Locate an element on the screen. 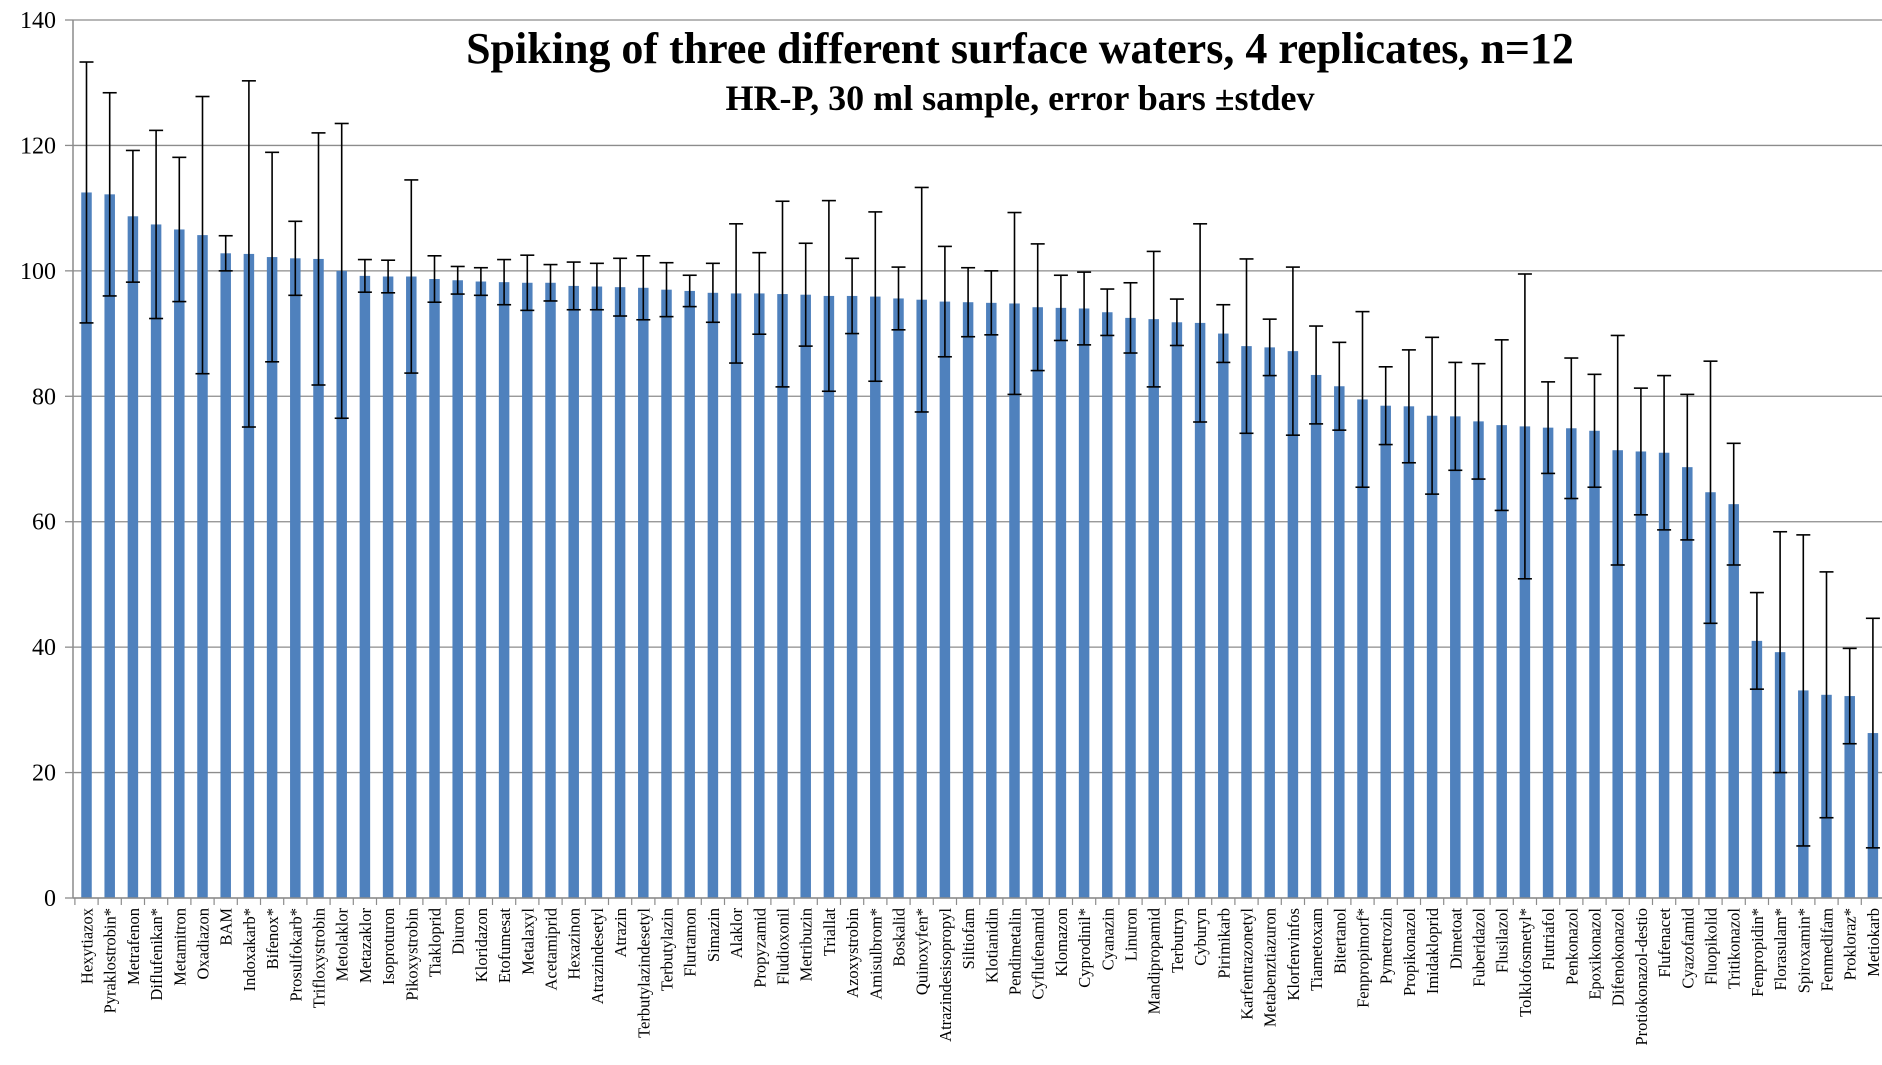 Image resolution: width=1882 pixels, height=1065 pixels. x-tick-label: Indoxakarb* is located at coordinates (249, 949).